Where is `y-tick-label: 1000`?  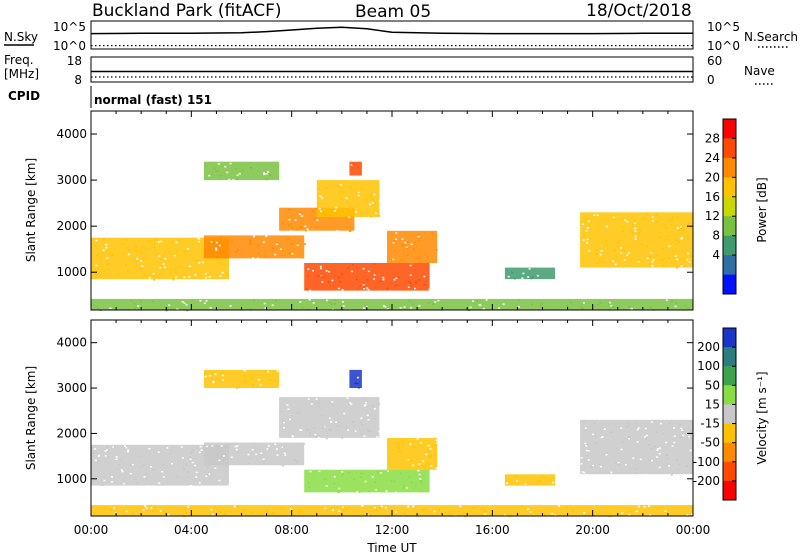 y-tick-label: 1000 is located at coordinates (71, 272).